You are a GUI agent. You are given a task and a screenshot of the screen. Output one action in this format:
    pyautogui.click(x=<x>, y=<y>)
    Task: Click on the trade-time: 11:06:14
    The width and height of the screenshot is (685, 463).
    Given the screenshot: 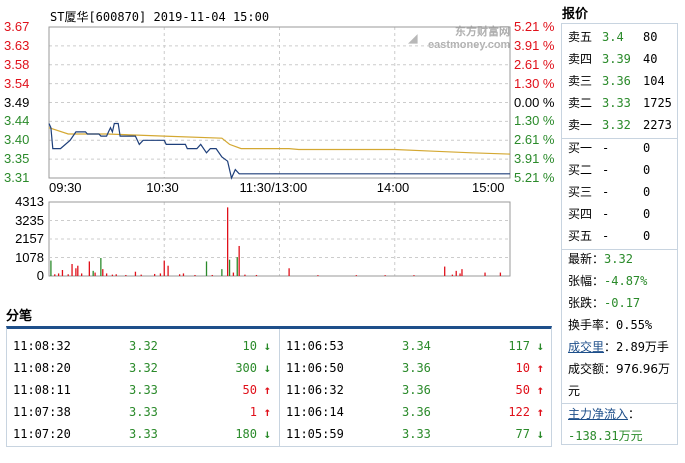 What is the action you would take?
    pyautogui.click(x=315, y=412)
    